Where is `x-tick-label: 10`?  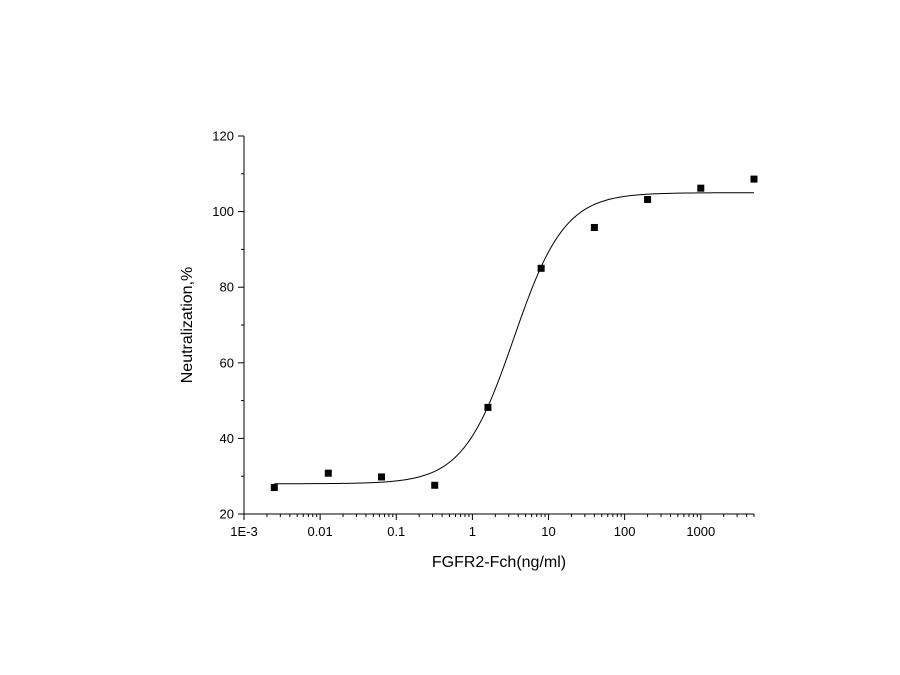
x-tick-label: 10 is located at coordinates (548, 531).